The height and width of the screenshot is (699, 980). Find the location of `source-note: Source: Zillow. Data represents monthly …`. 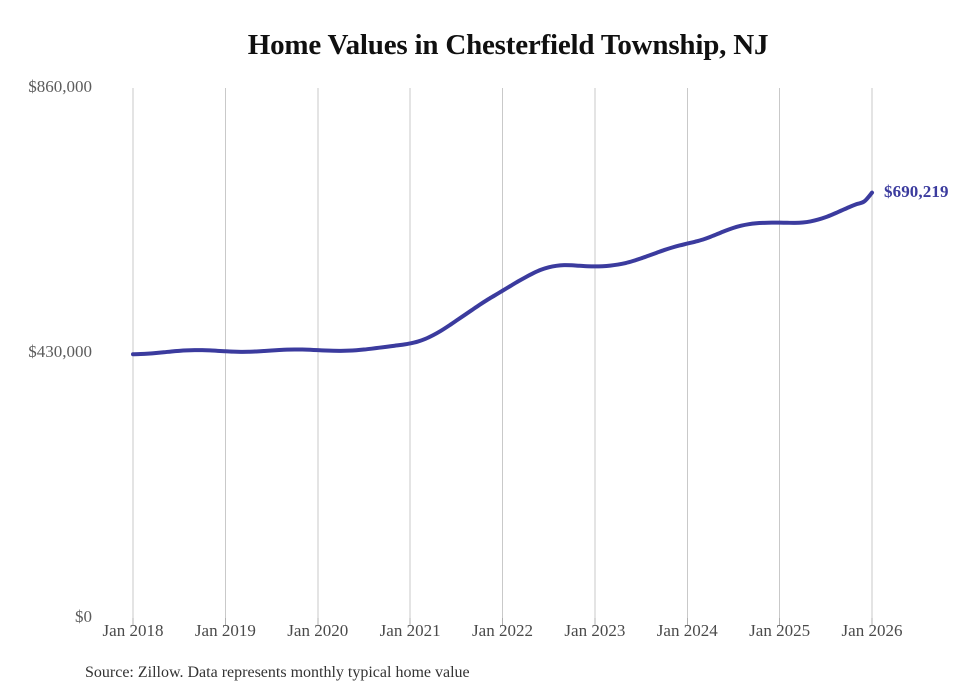

source-note: Source: Zillow. Data represents monthly … is located at coordinates (277, 672).